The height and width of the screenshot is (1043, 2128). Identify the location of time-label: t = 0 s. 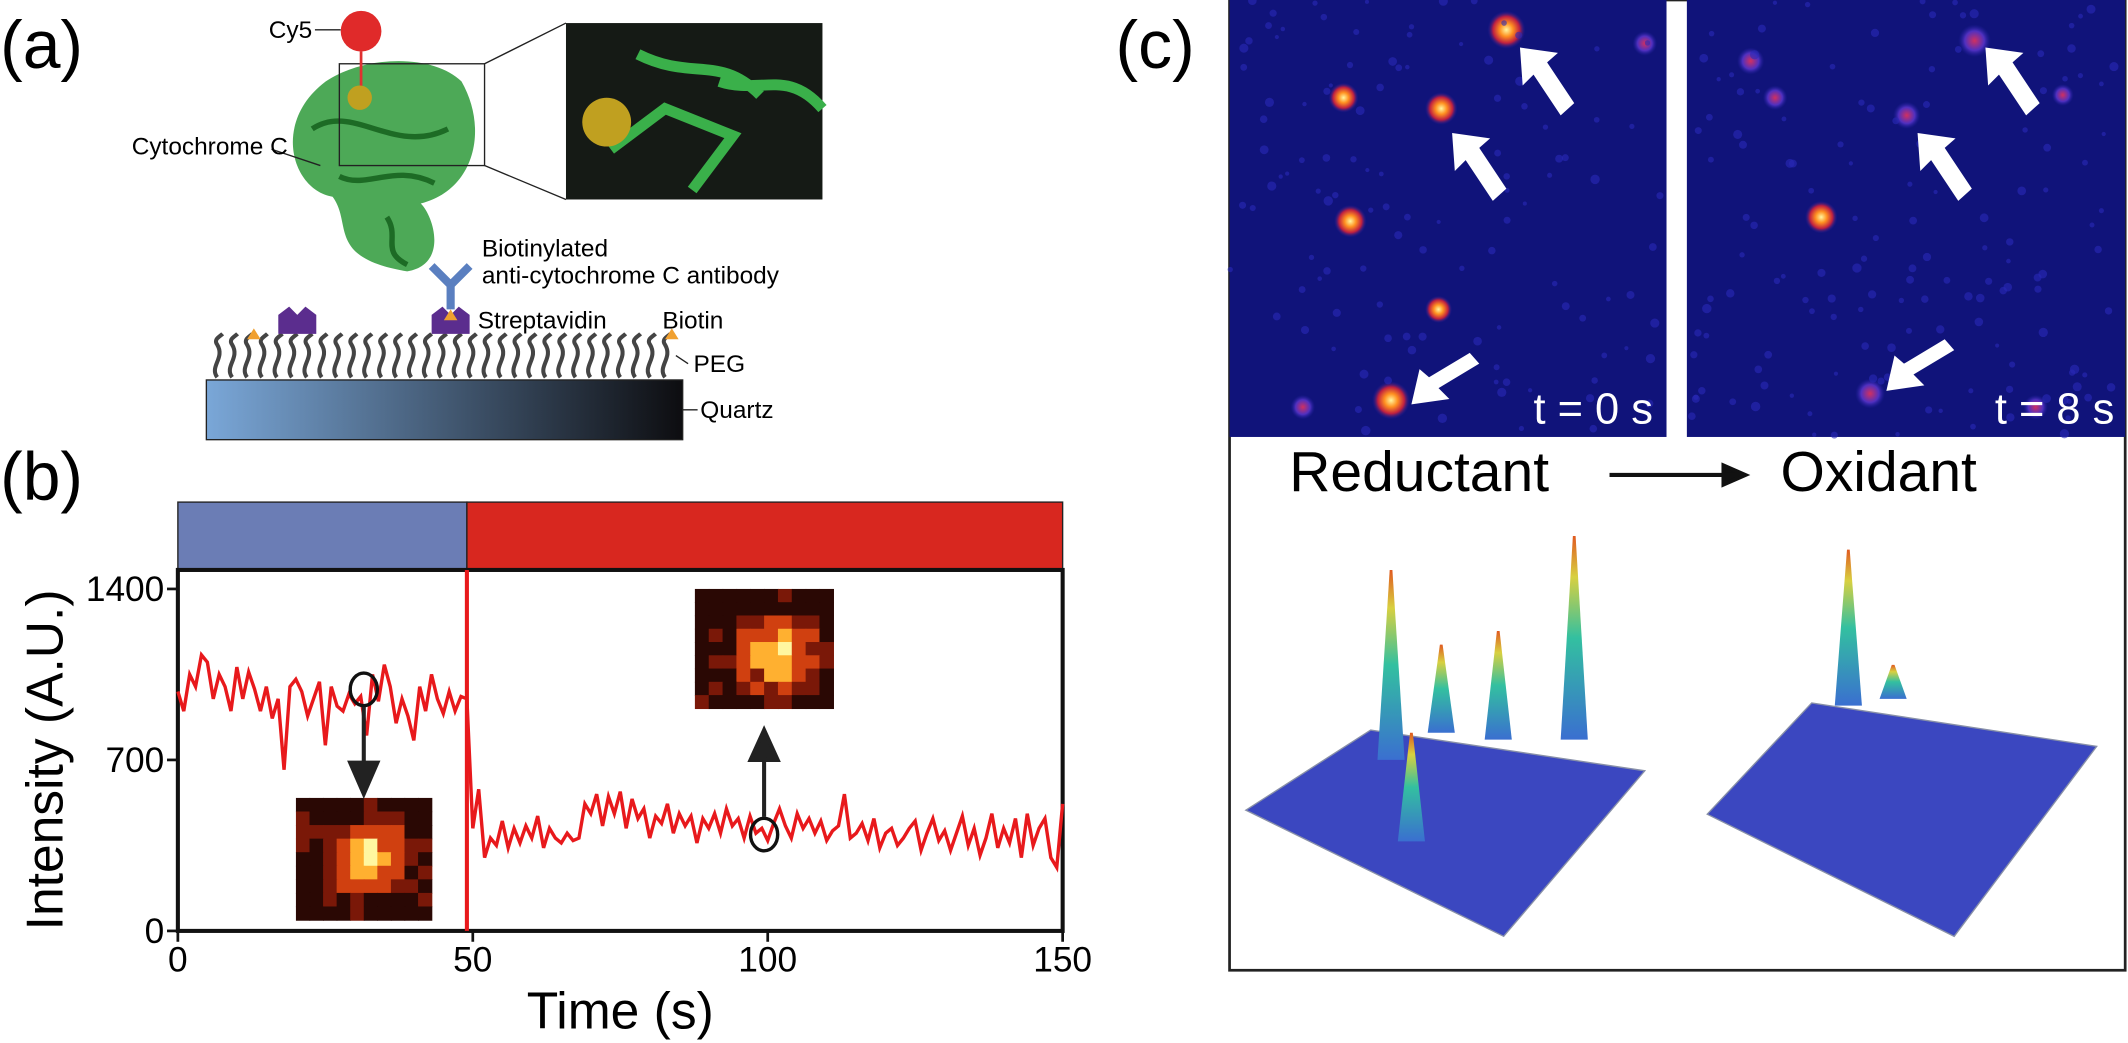
(1593, 409).